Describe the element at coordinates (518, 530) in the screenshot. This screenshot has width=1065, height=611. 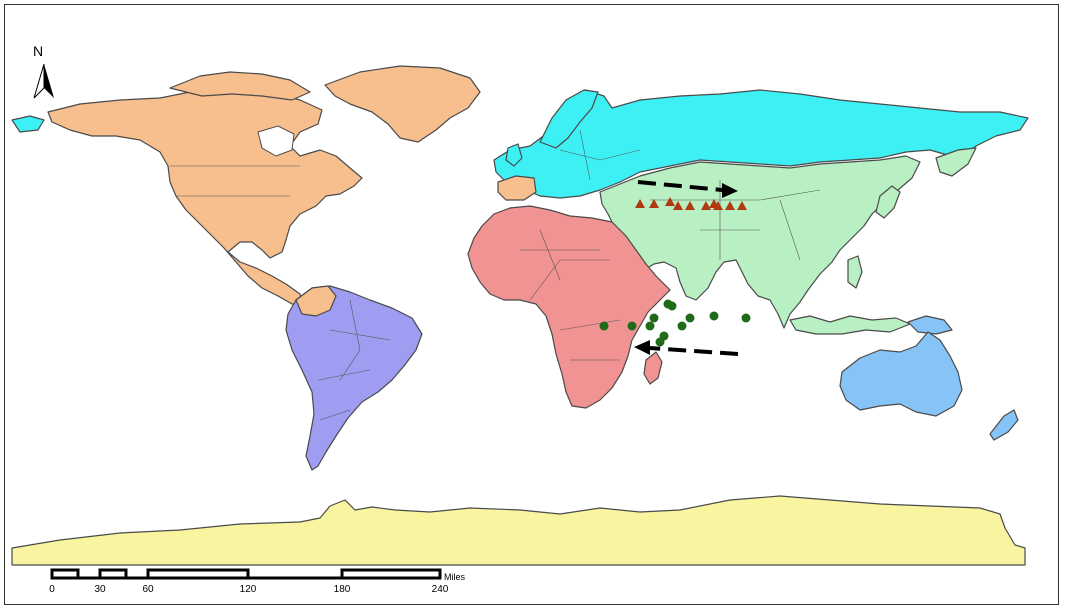
I see `antarctica-region` at that location.